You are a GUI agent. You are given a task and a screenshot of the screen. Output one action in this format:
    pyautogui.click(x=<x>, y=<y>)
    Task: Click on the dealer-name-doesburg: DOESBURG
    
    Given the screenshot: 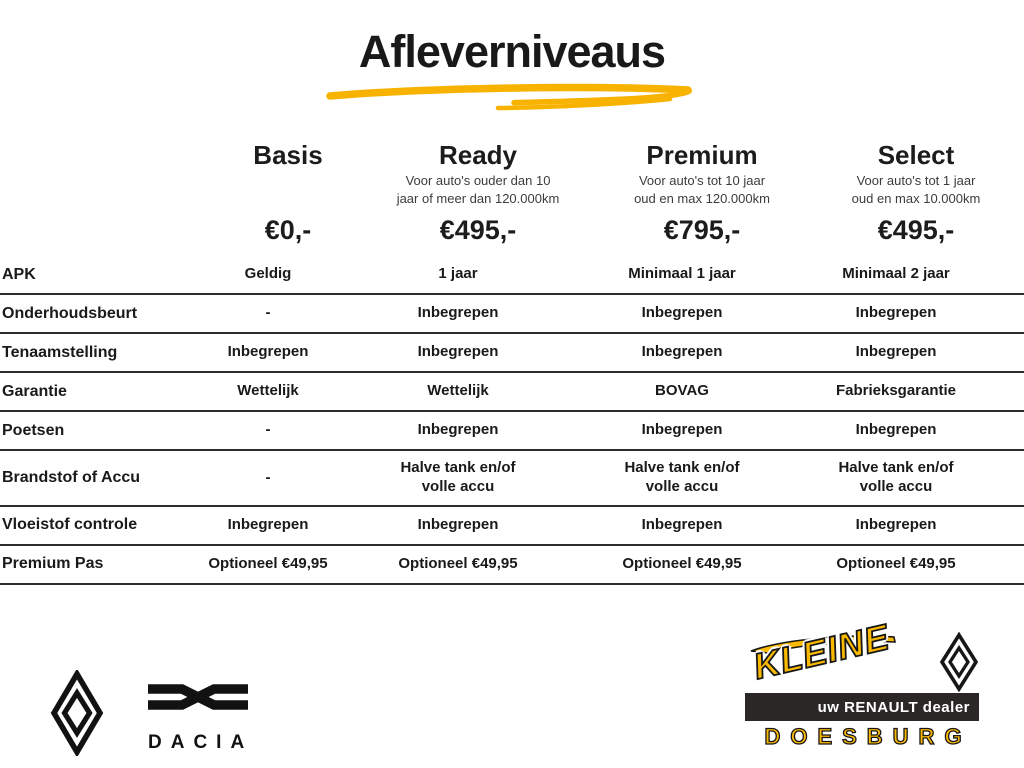 What is the action you would take?
    pyautogui.click(x=868, y=736)
    